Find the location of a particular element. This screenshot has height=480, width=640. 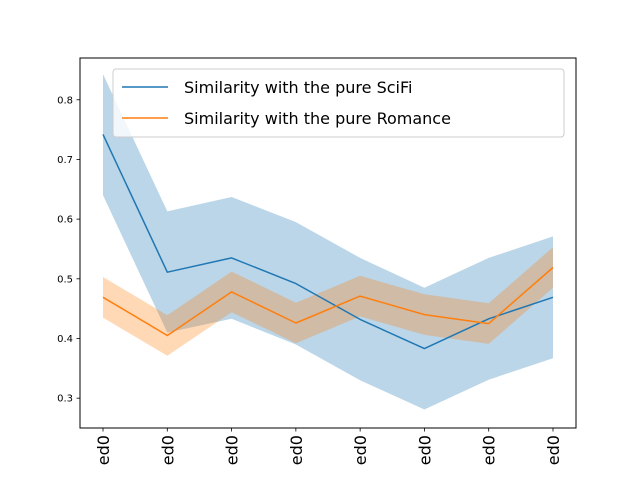

y-axis: 0.3 0.4 0.5 0.6 0.7 0.8 is located at coordinates (68, 250).